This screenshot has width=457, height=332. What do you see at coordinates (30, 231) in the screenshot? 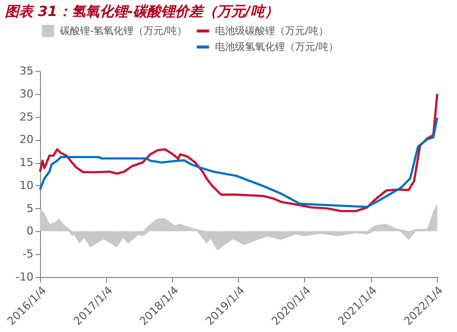
I see `y-tick-label: 0` at bounding box center [30, 231].